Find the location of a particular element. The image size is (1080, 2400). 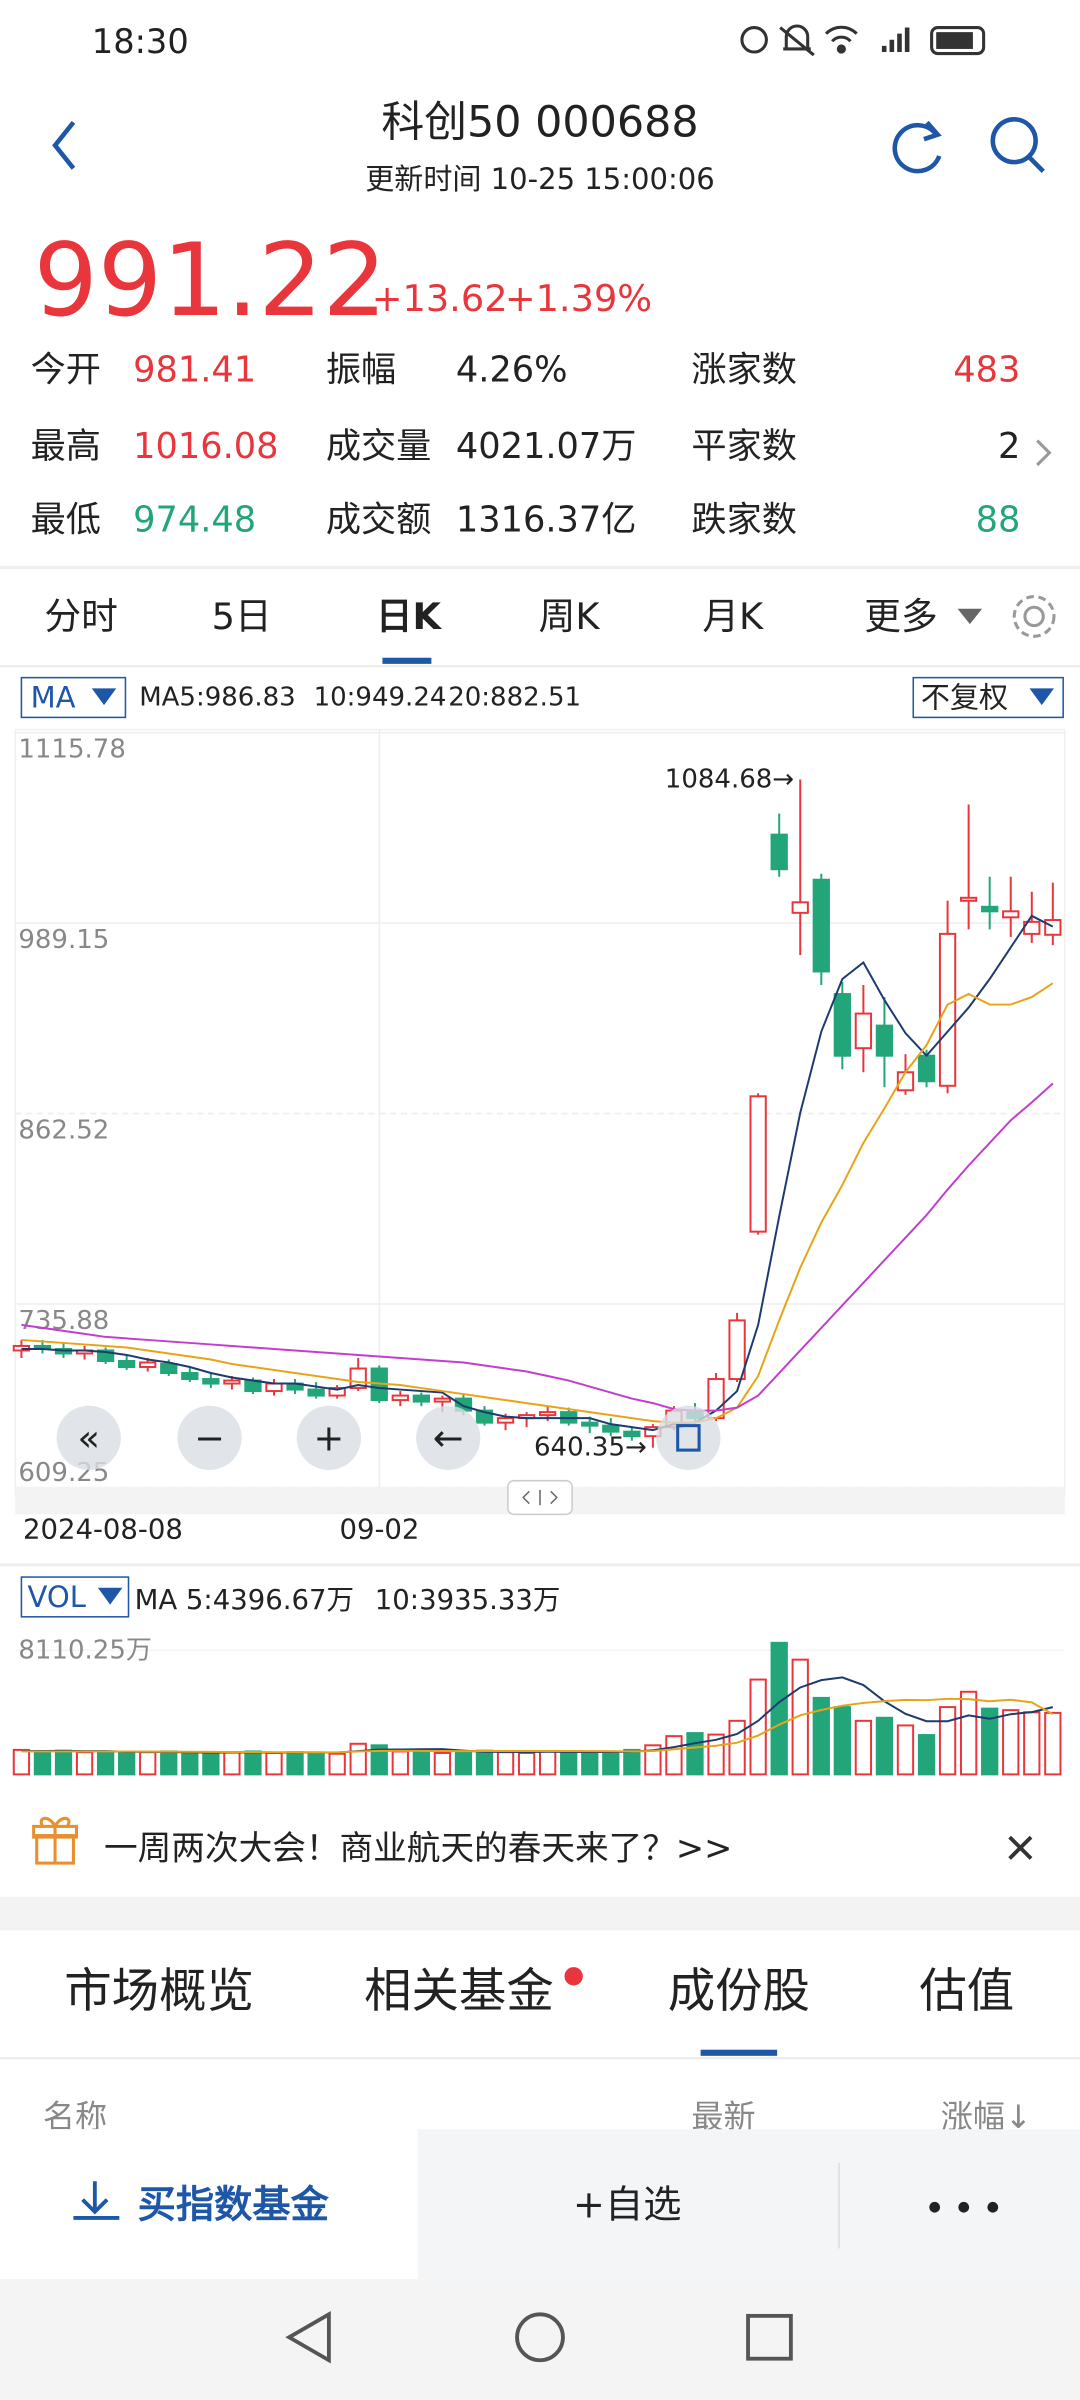

stat-value: 2 is located at coordinates (1009, 446).